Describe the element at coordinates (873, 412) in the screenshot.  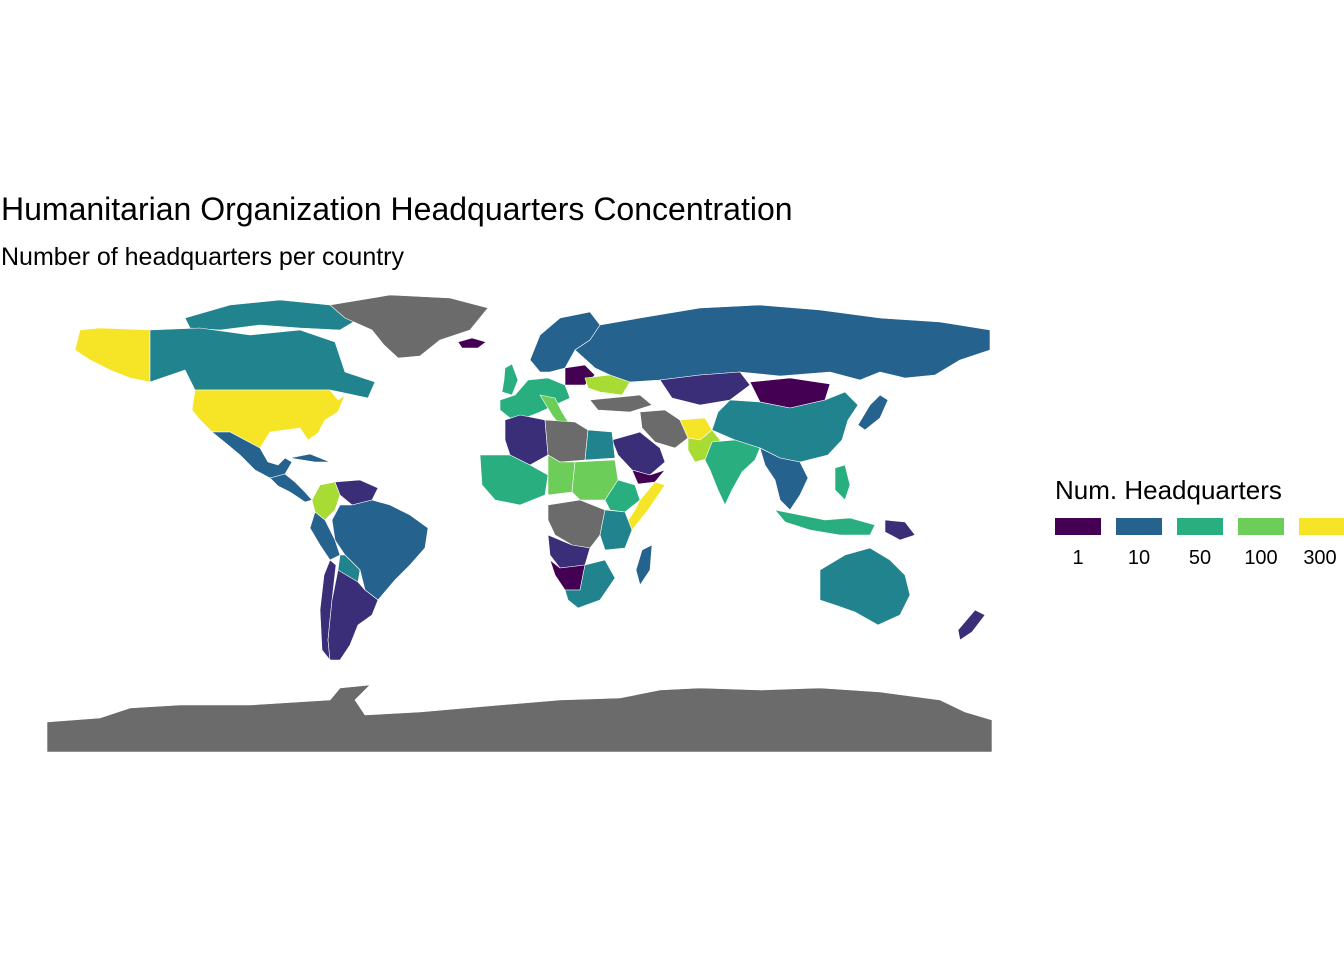
I see `region-japan` at that location.